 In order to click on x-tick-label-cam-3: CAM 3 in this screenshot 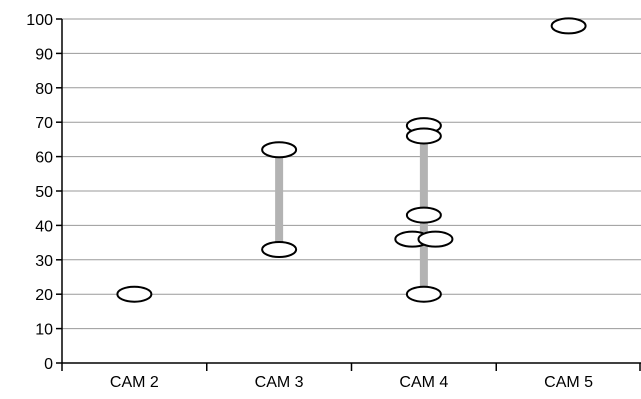, I will do `click(279, 382)`.